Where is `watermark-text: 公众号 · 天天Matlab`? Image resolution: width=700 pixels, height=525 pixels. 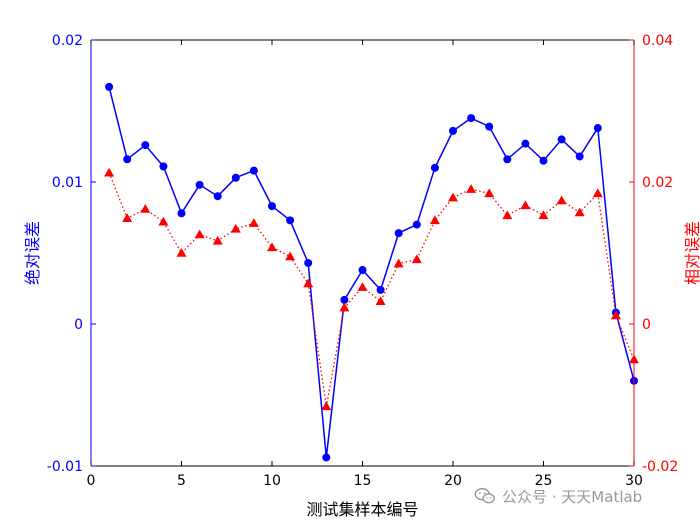 watermark-text: 公众号 · 天天Matlab is located at coordinates (572, 496).